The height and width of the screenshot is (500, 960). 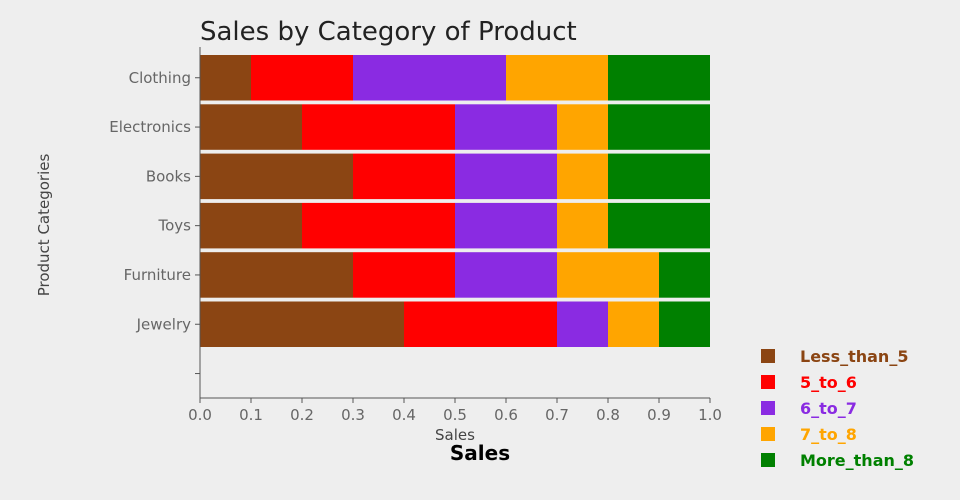 What do you see at coordinates (828, 434) in the screenshot?
I see `legend-label: 7_to_8` at bounding box center [828, 434].